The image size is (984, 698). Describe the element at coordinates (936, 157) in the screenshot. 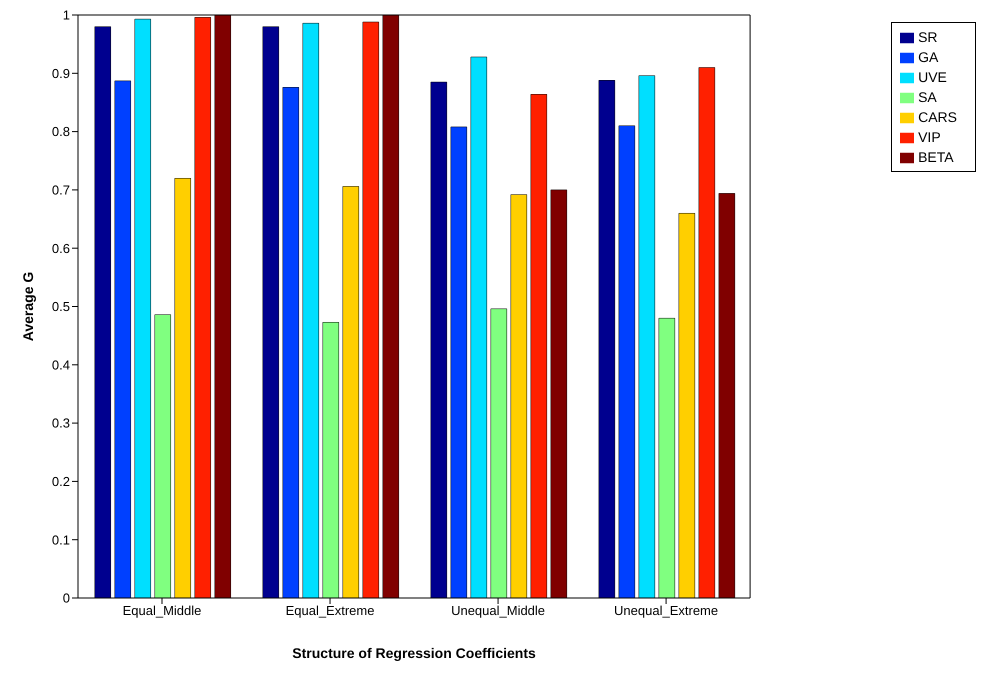

I see `legend-label: BETA` at that location.